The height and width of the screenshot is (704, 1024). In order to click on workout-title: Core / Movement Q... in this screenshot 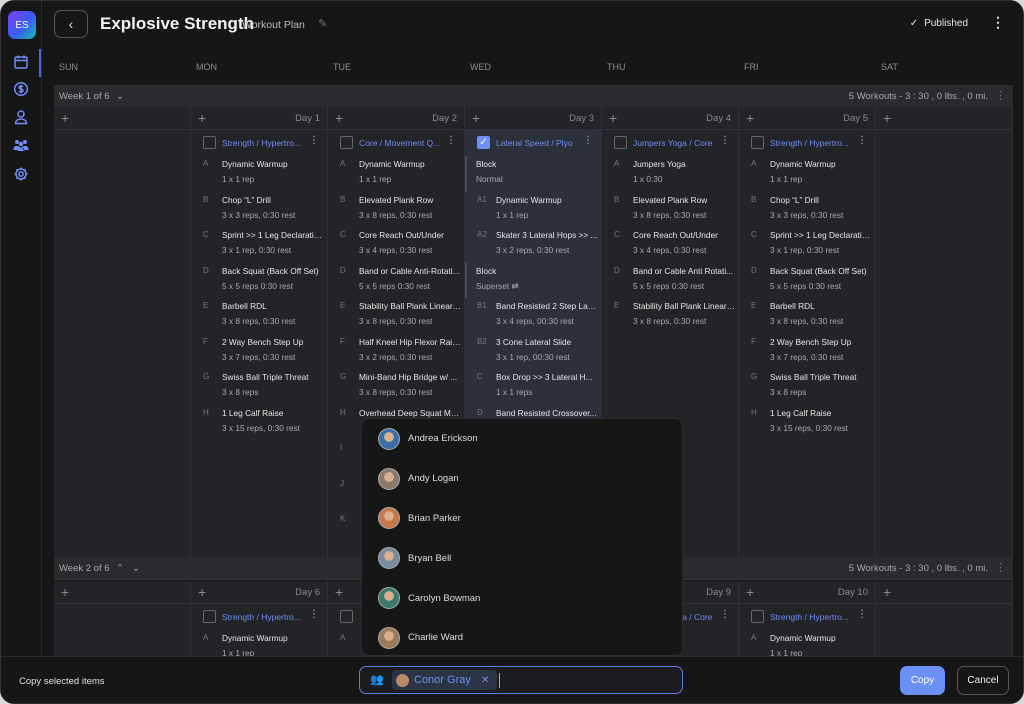, I will do `click(400, 143)`.